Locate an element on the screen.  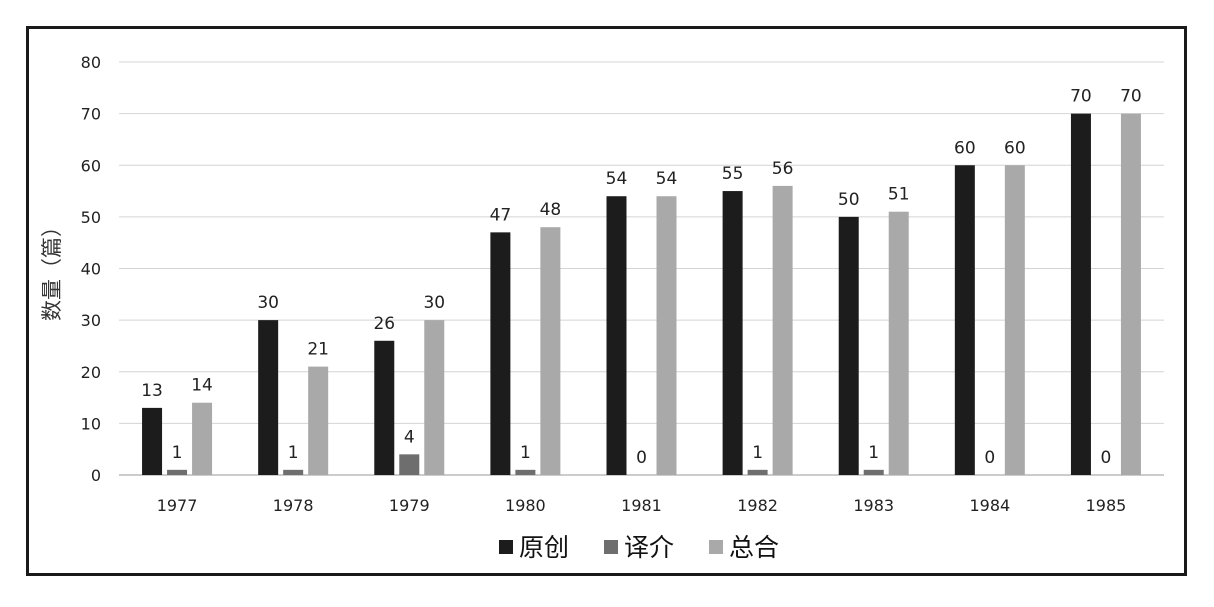
data-label: 13 is located at coordinates (152, 391).